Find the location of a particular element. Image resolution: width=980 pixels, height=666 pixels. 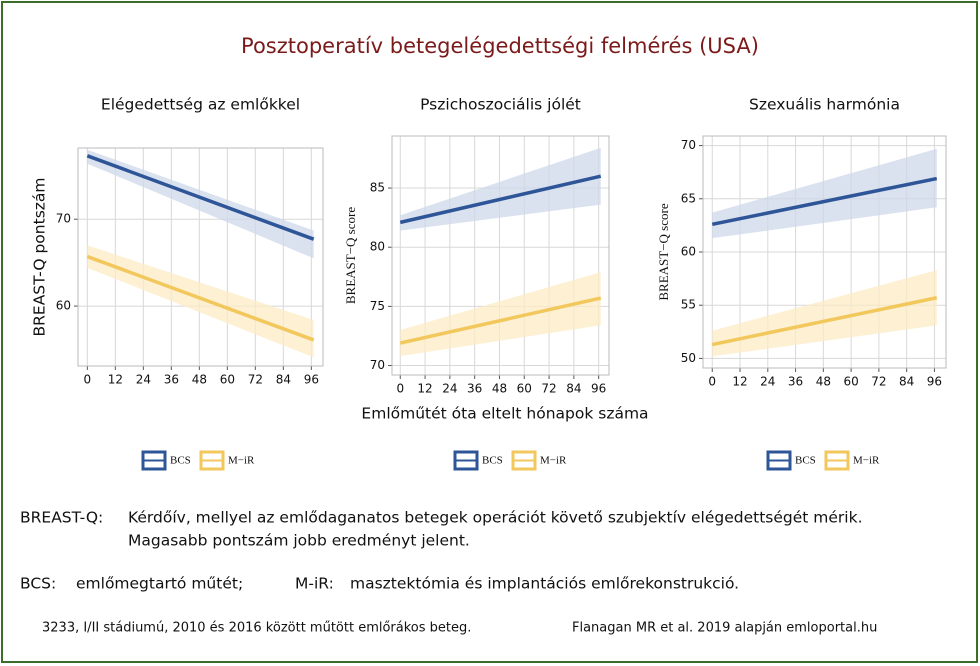

y-tick-label: 65 is located at coordinates (688, 198).